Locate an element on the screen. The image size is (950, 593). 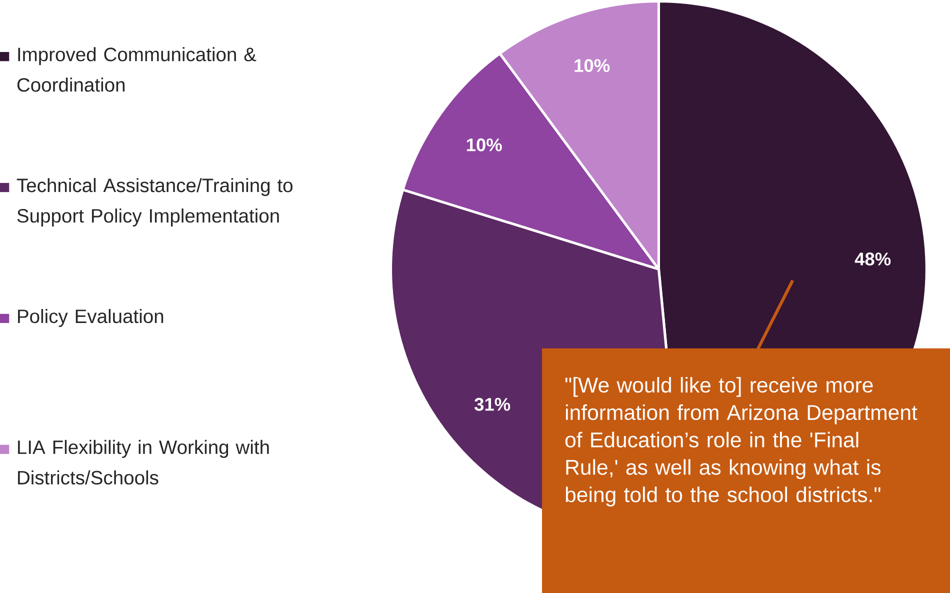
legend-label: Policy Evaluation is located at coordinates (91, 317).